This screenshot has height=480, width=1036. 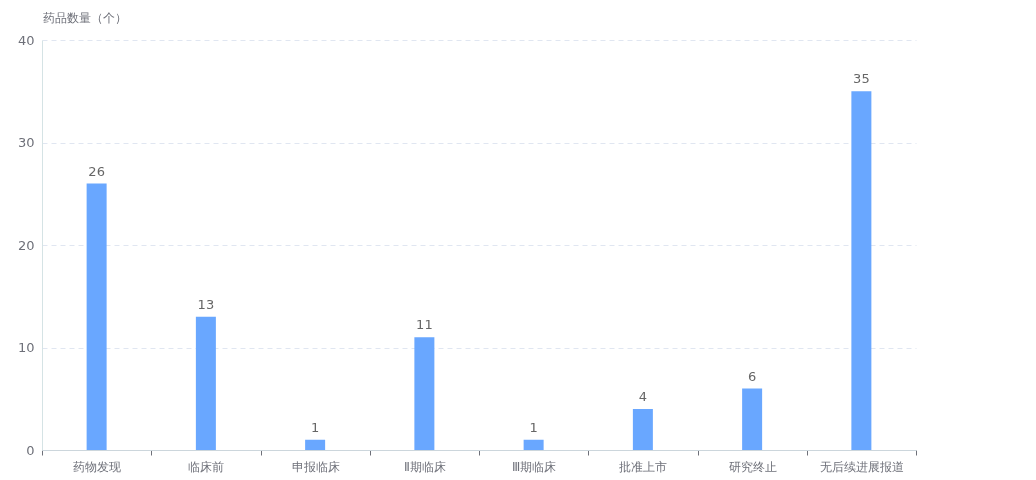 I want to click on x-tick-label: 临床前, so click(x=206, y=466).